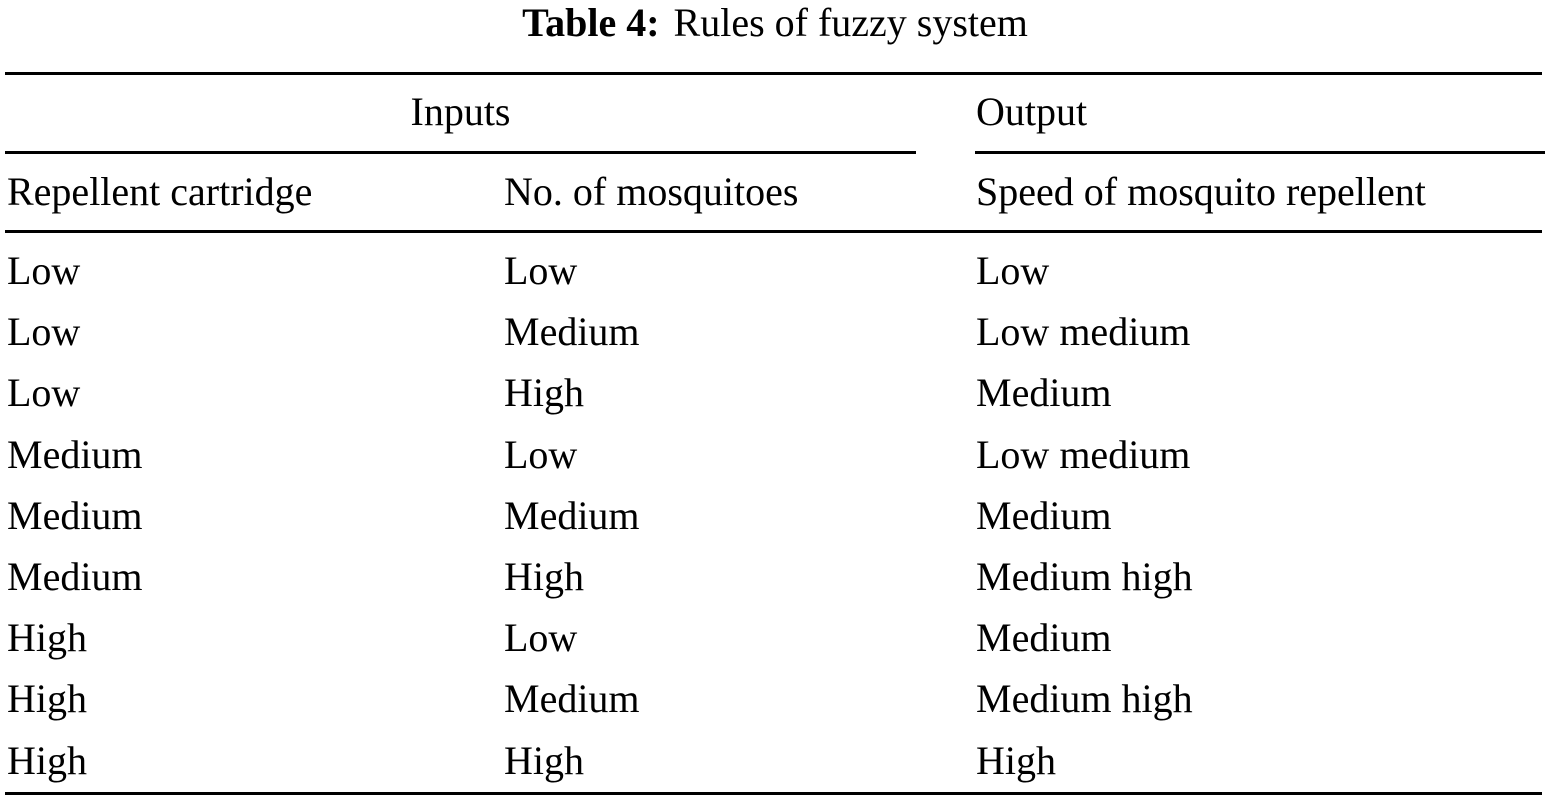 The image size is (1550, 800). What do you see at coordinates (1201, 191) in the screenshot?
I see `column-header-speed-of-repellent: Speed of mosquito repellent` at bounding box center [1201, 191].